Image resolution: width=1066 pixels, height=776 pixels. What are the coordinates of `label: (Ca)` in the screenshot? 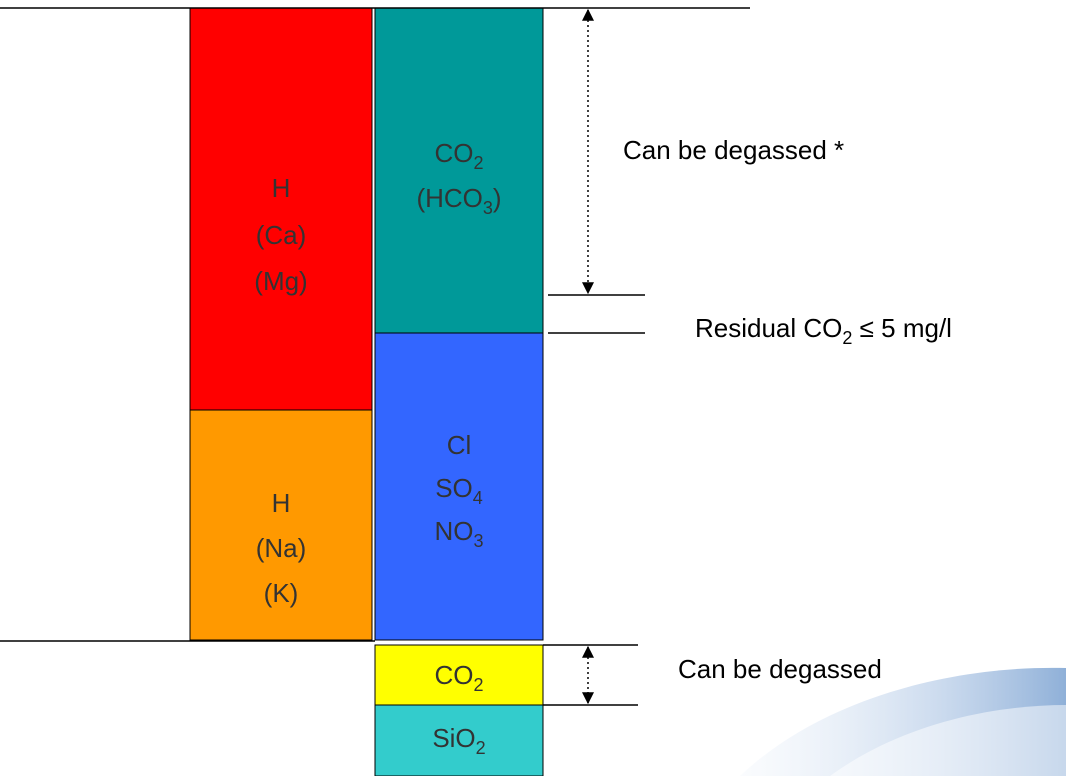 It's located at (281, 235).